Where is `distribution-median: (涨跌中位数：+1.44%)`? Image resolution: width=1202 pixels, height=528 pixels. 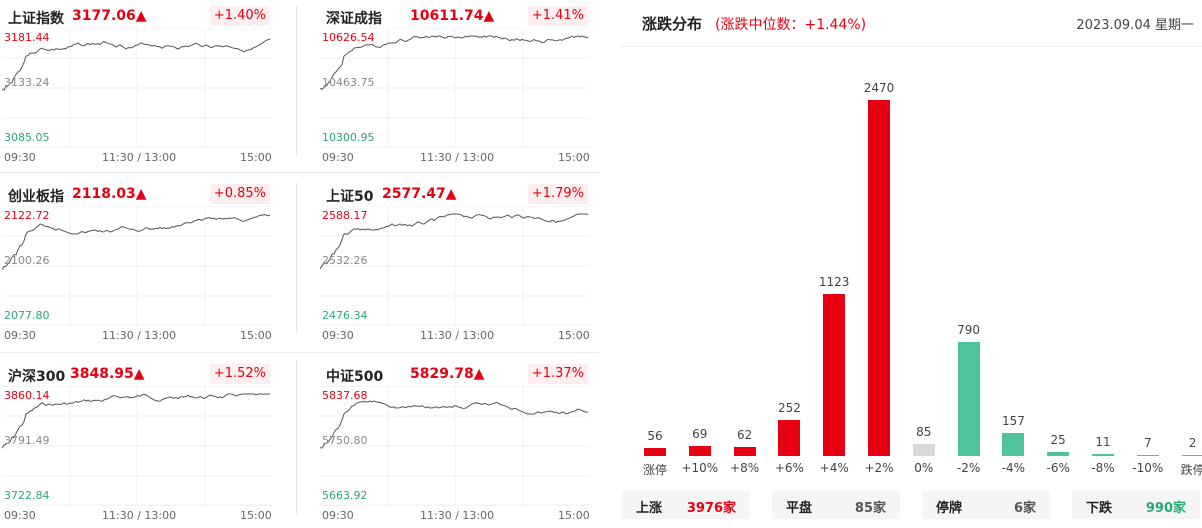 distribution-median: (涨跌中位数：+1.44%) is located at coordinates (791, 25).